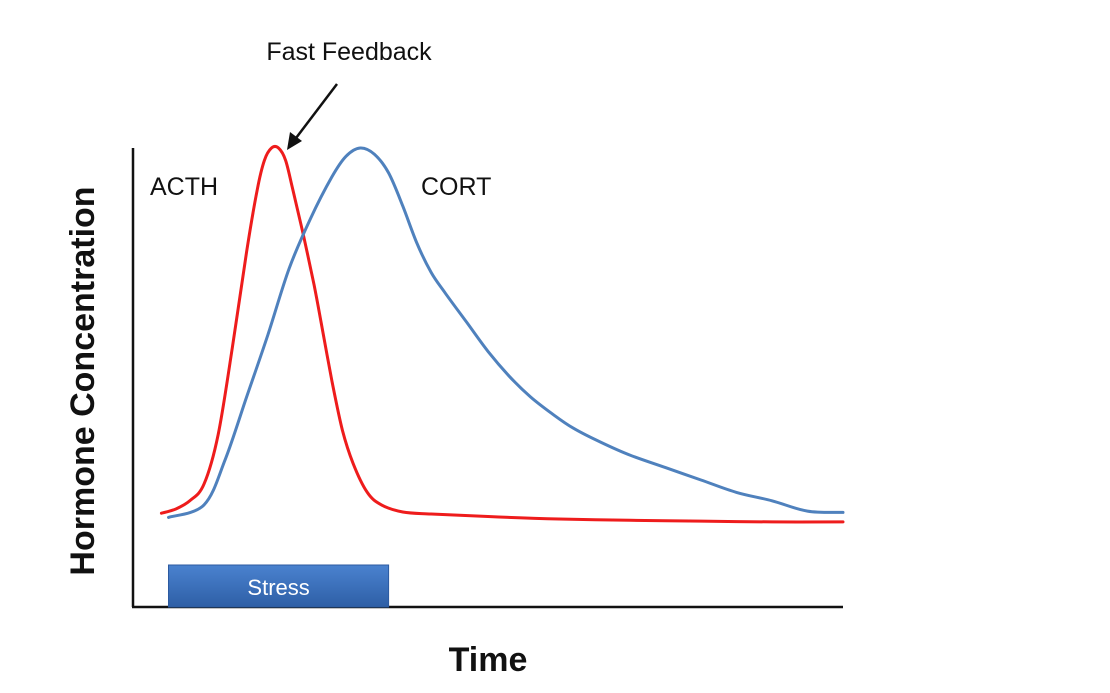  I want to click on y-axis-title: Hormone Concentration, so click(83, 380).